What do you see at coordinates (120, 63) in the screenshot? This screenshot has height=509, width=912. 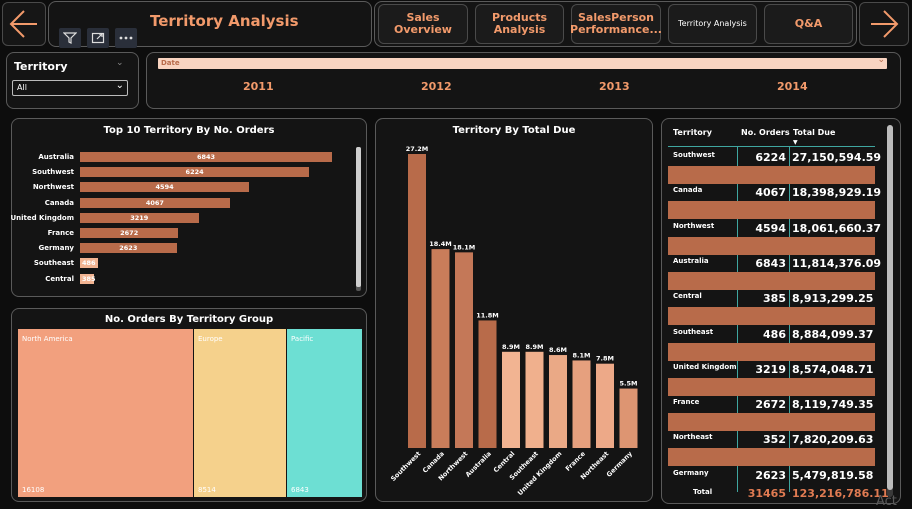 I see `slicer-collapse-icon: ⌄` at bounding box center [120, 63].